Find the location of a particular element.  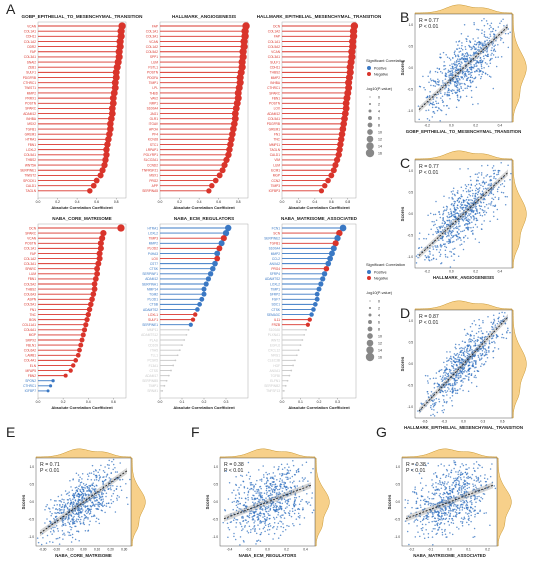

gene-label: DCN is located at coordinates (277, 26).